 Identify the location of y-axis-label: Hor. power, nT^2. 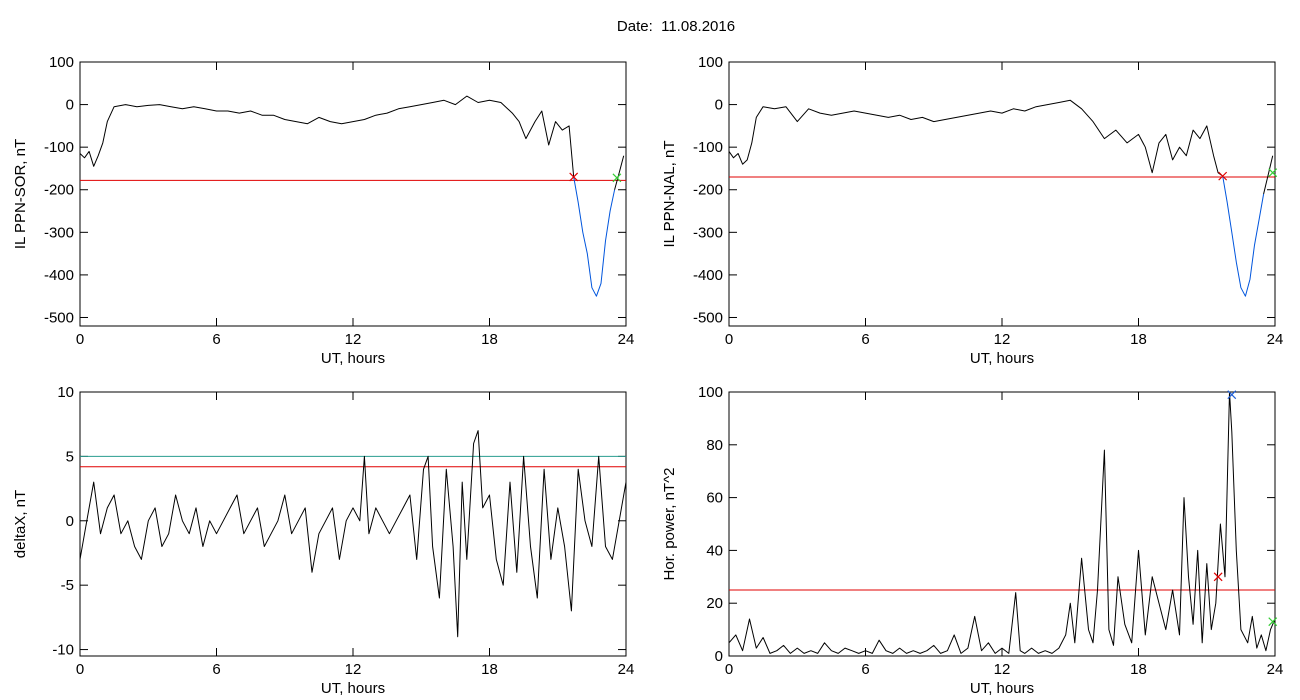
(669, 524).